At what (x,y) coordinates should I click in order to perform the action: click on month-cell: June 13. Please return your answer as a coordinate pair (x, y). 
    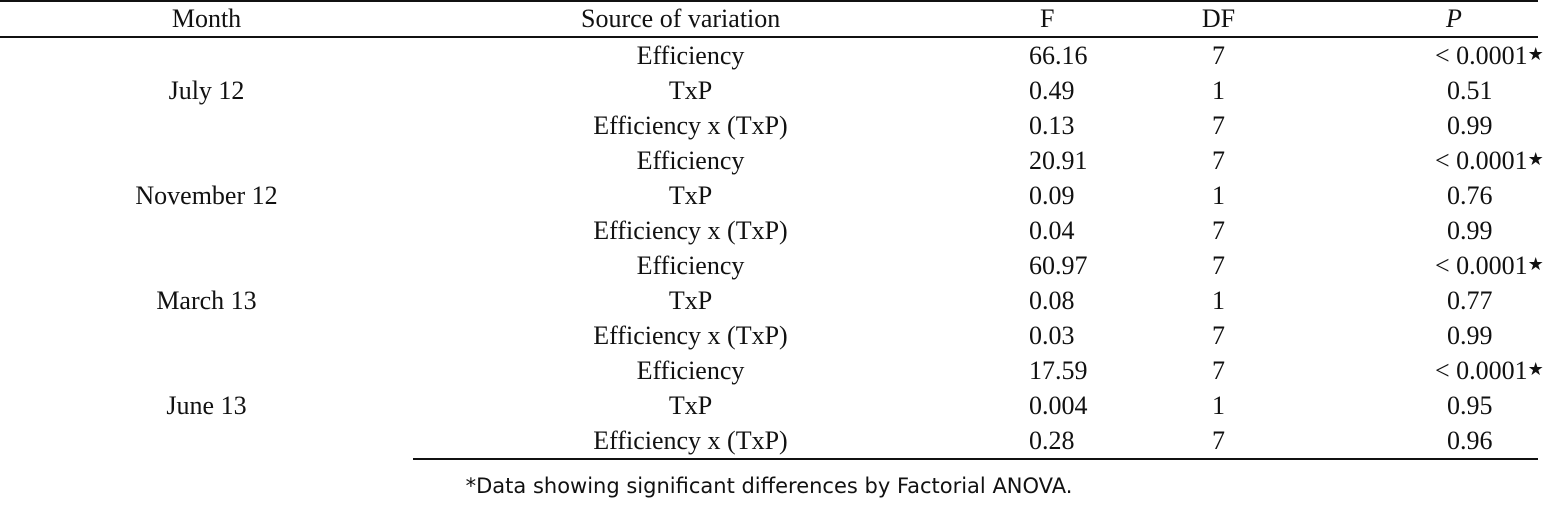
    Looking at the image, I should click on (206, 405).